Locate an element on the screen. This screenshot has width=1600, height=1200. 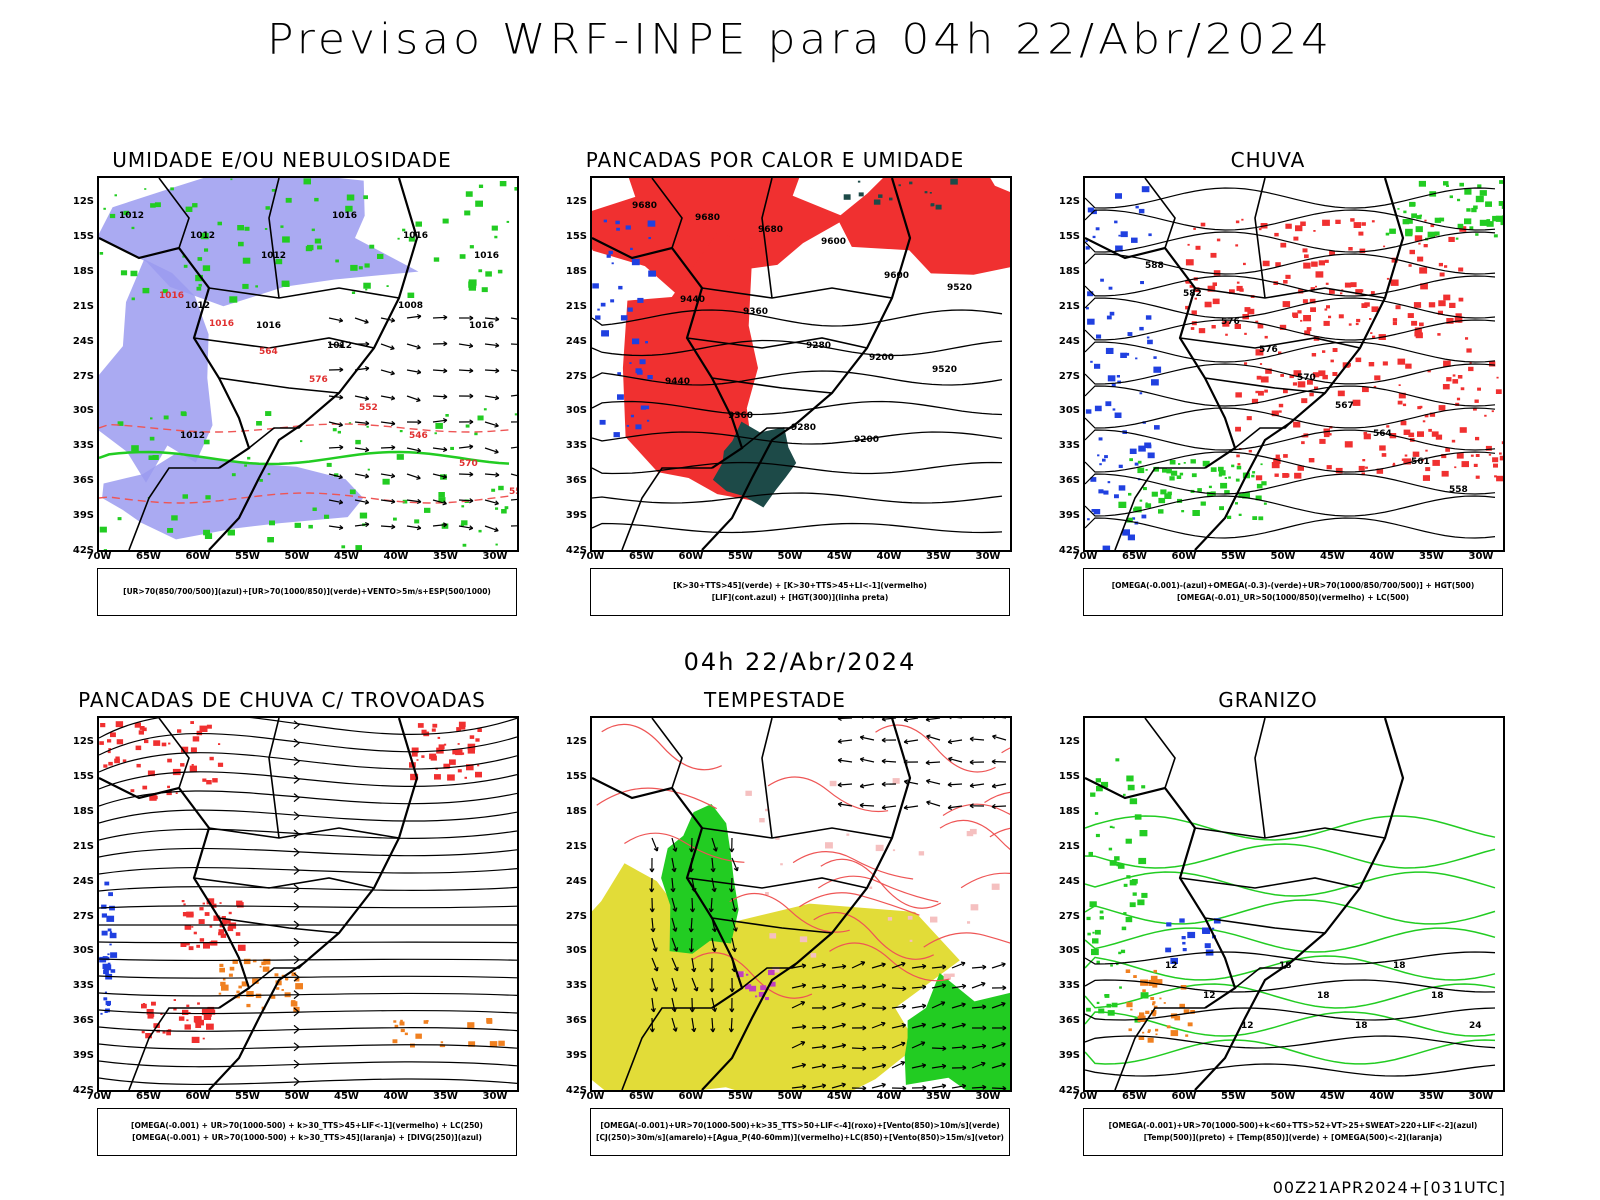
lat-tick-label: 18S is located at coordinates (1069, 271).